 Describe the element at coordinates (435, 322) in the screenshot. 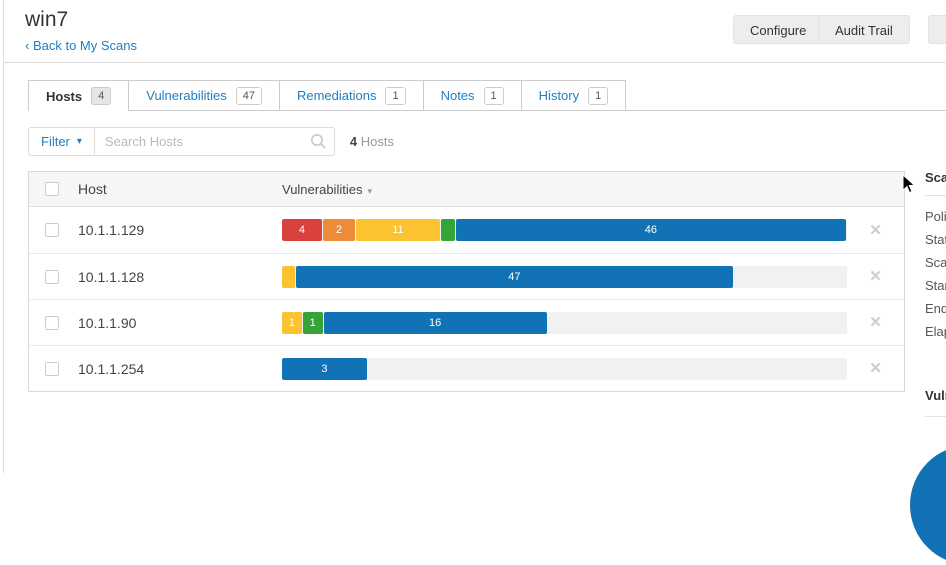

I see `severity-segment-info: 16` at that location.